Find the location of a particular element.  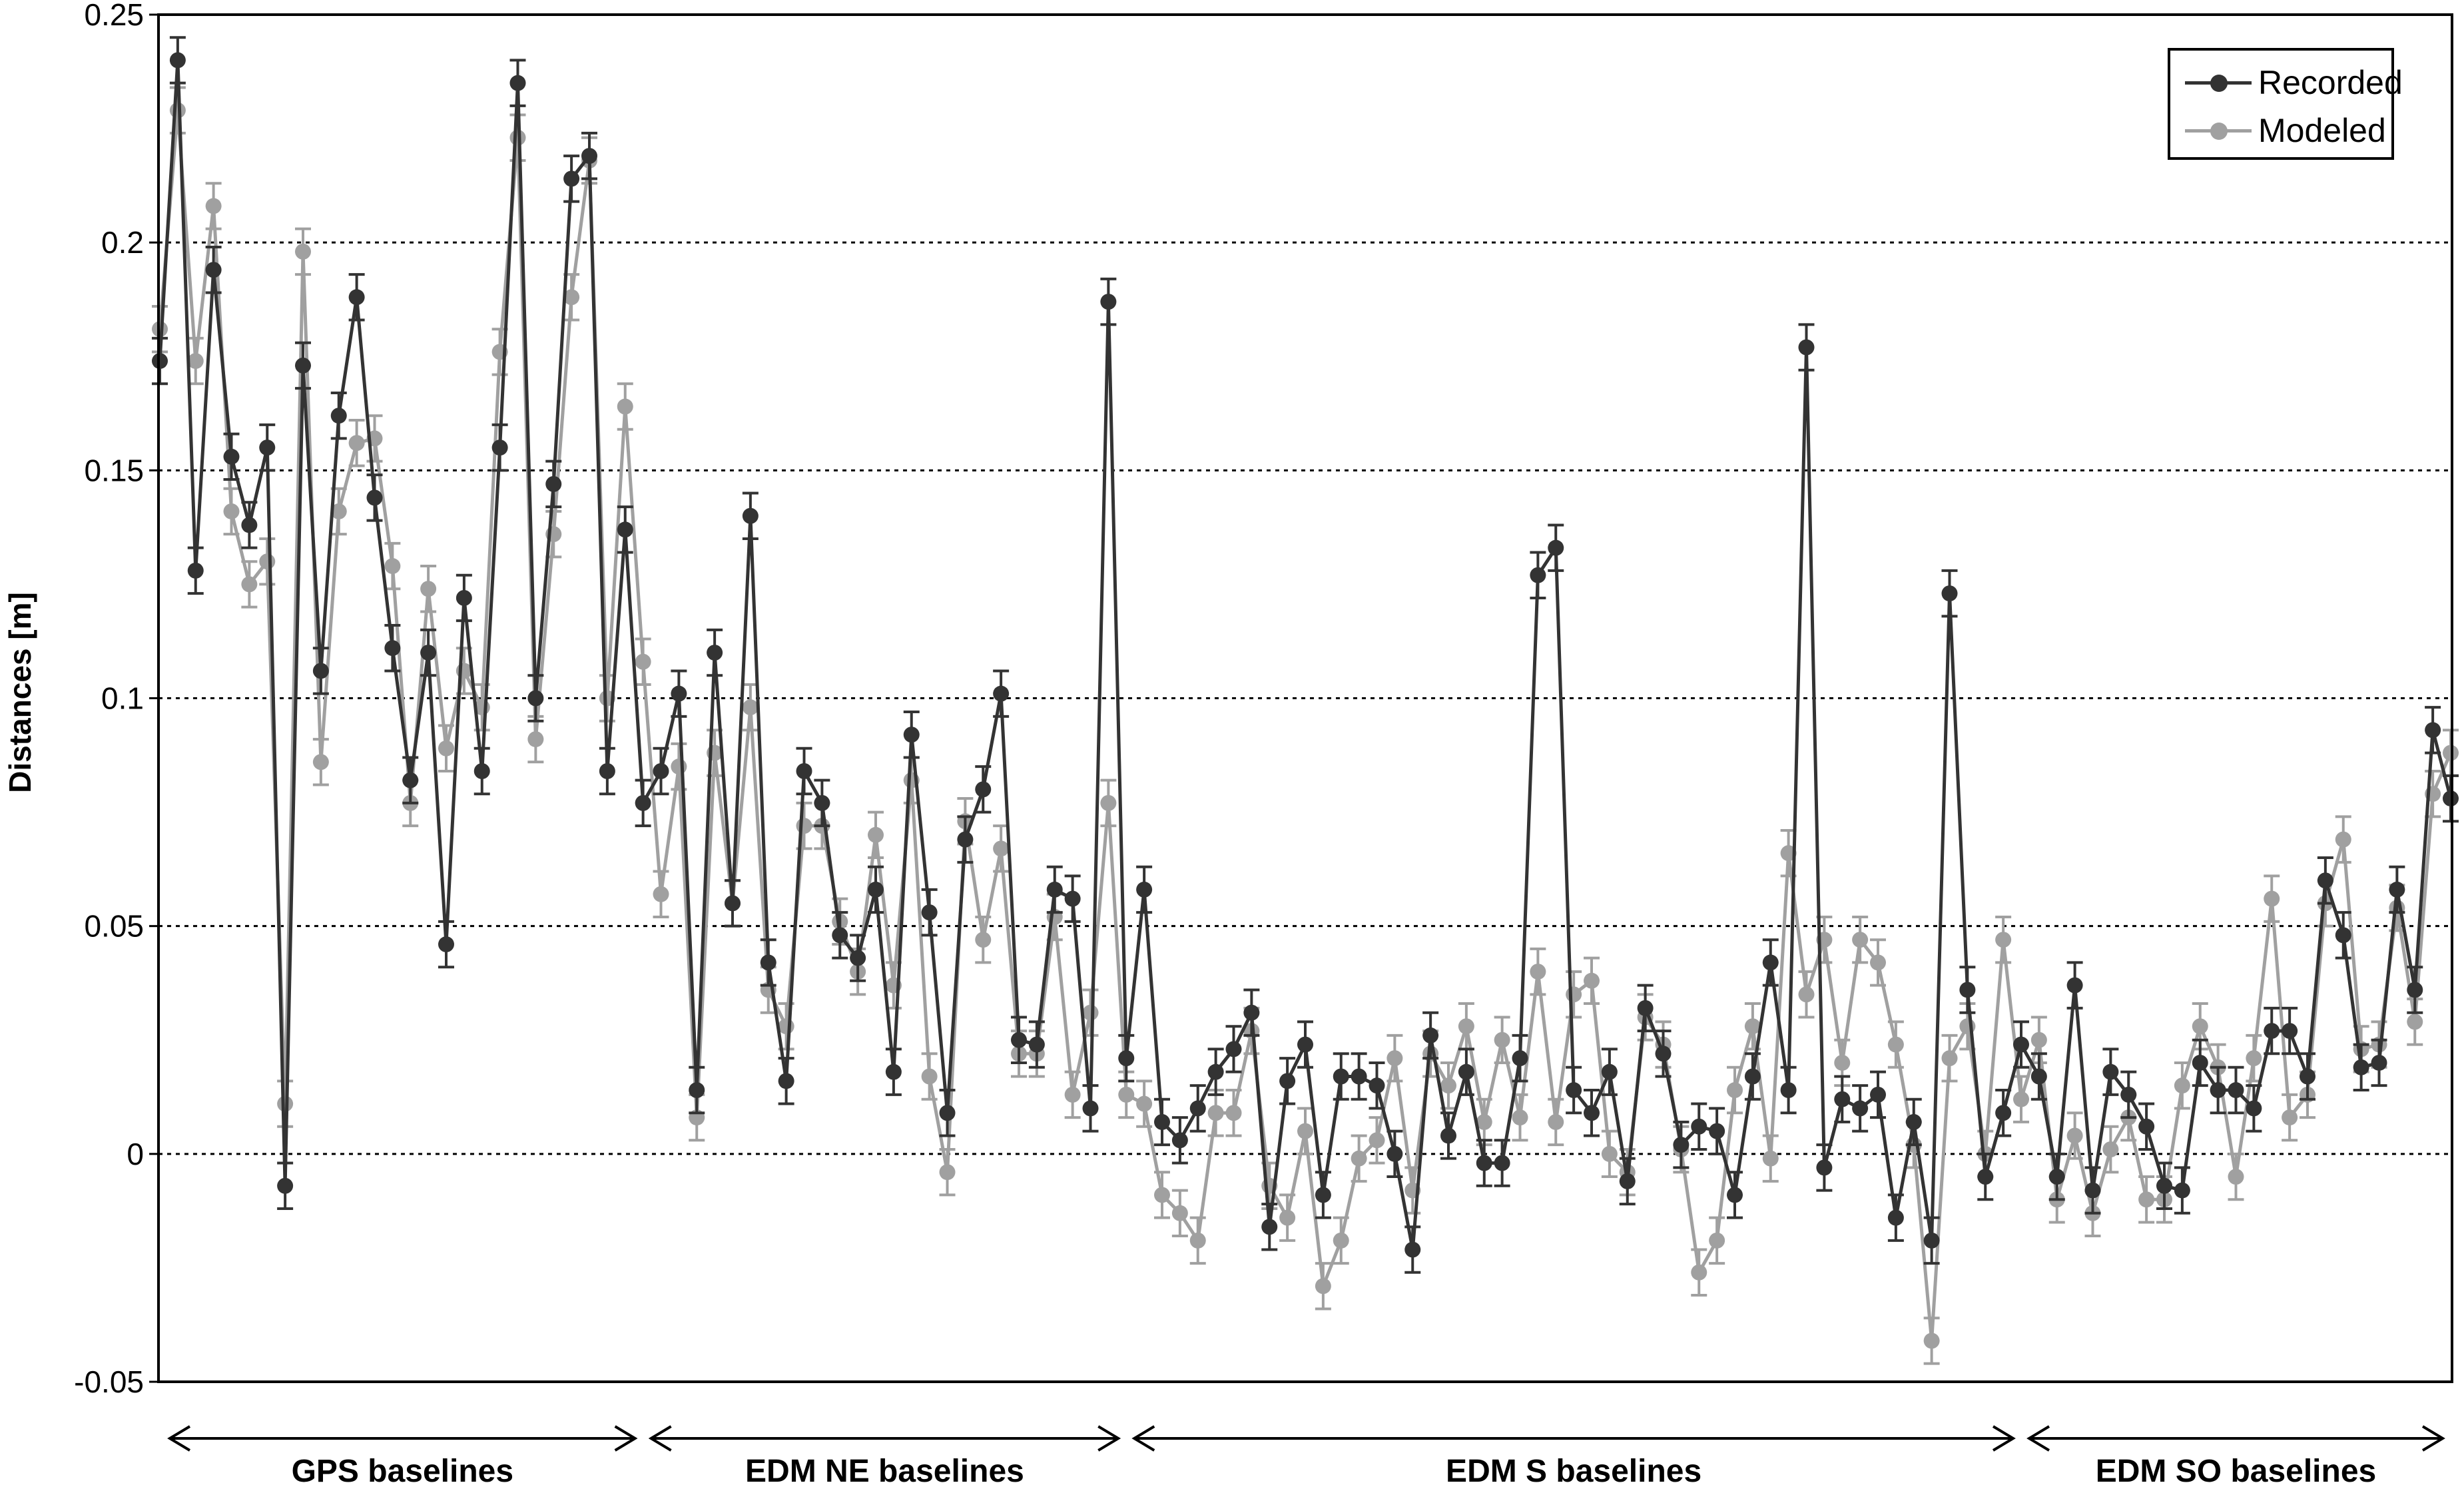

legend-item-modeled: Modeled is located at coordinates (2285, 130).